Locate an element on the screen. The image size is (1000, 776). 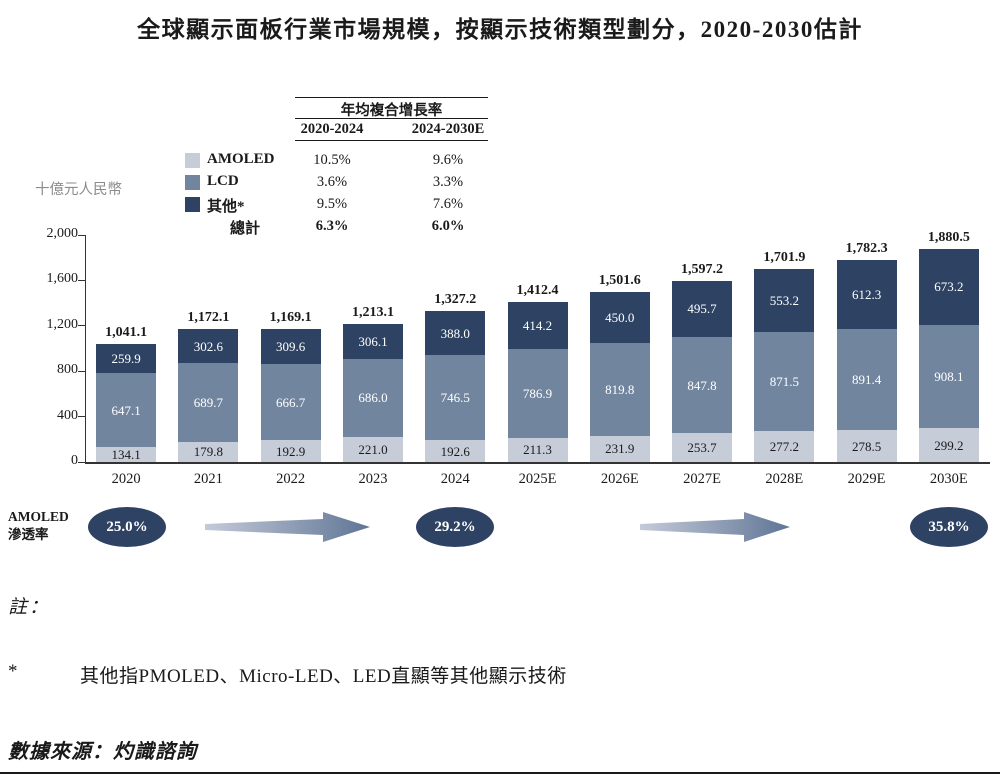
cagr-value: 10.5% is located at coordinates (332, 160).